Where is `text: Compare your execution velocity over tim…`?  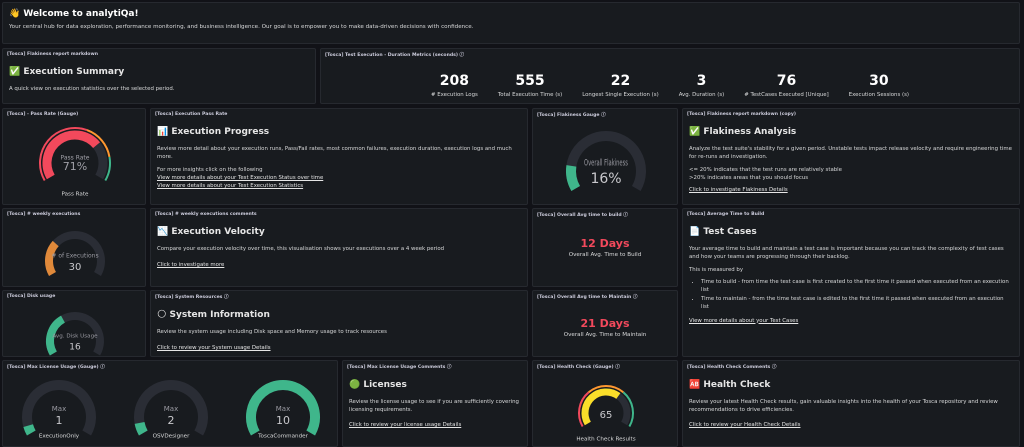 text: Compare your execution velocity over tim… is located at coordinates (301, 248).